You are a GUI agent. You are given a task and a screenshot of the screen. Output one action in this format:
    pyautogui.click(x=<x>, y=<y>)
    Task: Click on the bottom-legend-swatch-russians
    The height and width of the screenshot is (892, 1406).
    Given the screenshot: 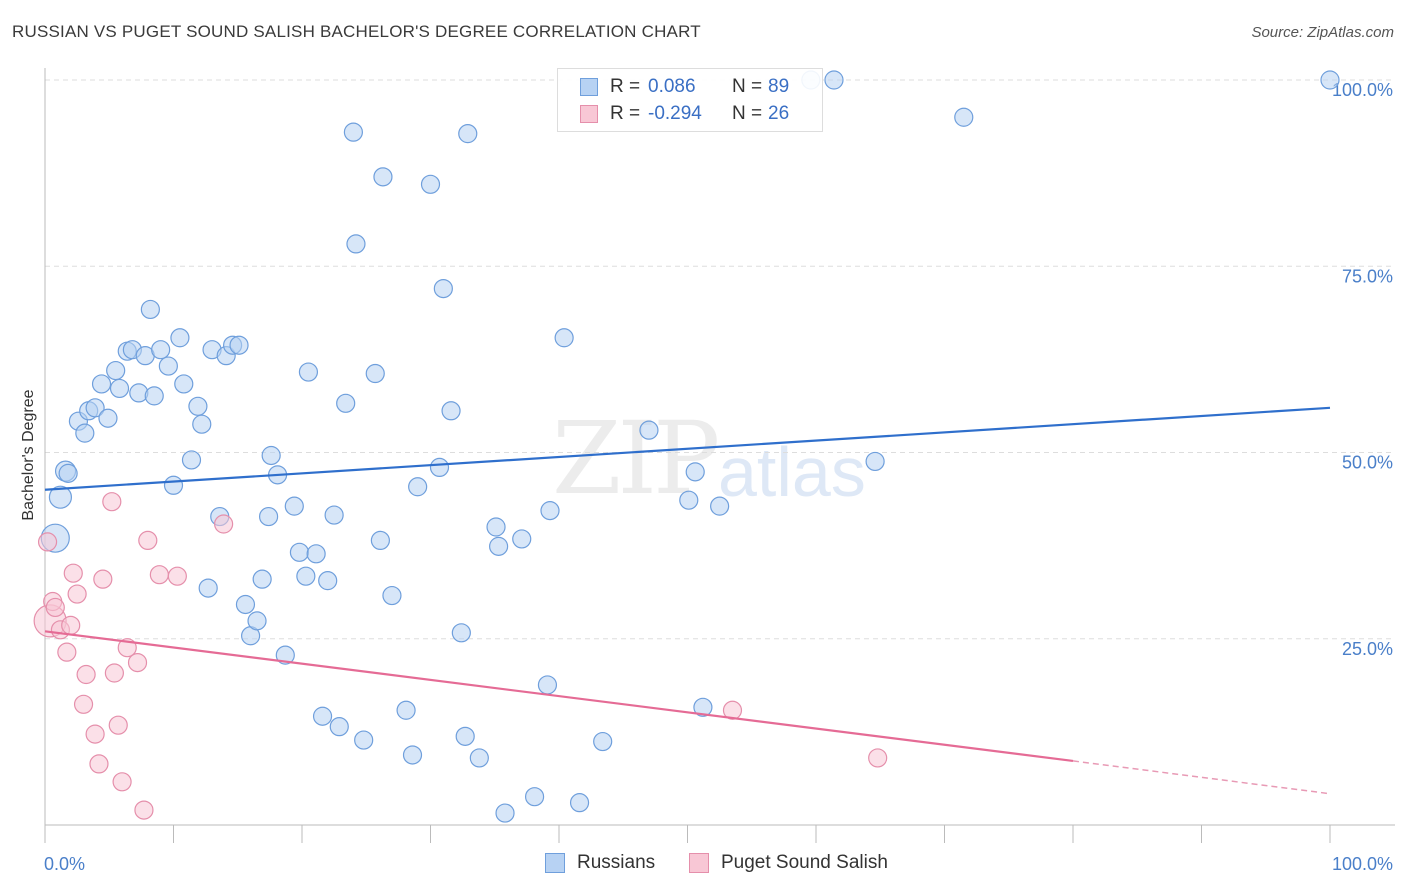 What is the action you would take?
    pyautogui.click(x=555, y=863)
    